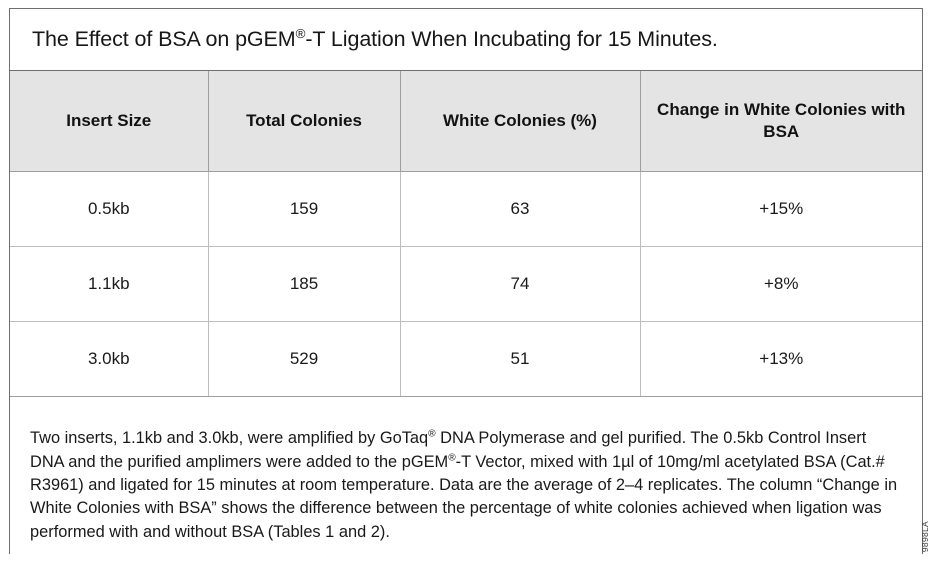  What do you see at coordinates (781, 121) in the screenshot?
I see `column-header-change-with-bsa: Change in White Colonies with BSA` at bounding box center [781, 121].